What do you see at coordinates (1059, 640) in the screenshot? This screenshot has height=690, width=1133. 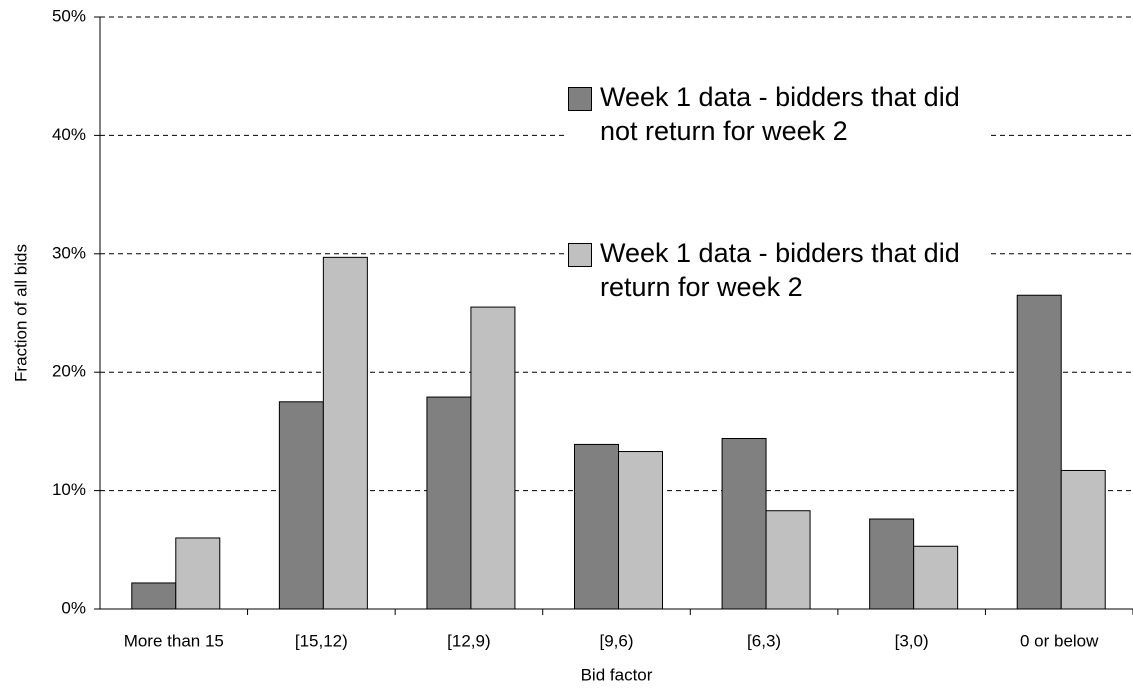 I see `x-tick-label: 0 or below` at bounding box center [1059, 640].